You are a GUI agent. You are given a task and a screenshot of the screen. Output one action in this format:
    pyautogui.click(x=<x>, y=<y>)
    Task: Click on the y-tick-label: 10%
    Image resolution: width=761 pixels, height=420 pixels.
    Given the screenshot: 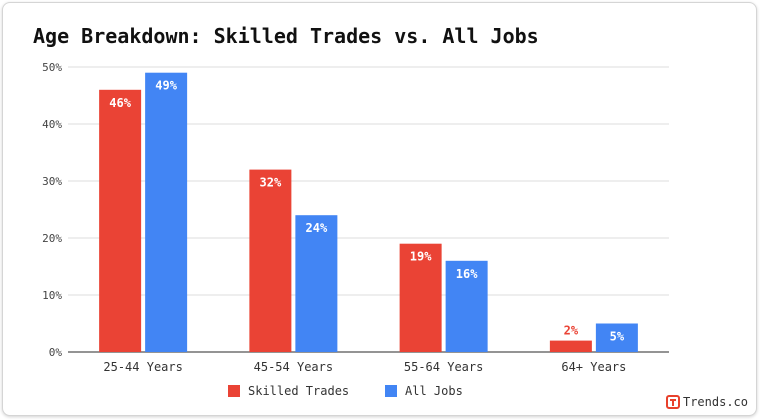 What is the action you would take?
    pyautogui.click(x=52, y=295)
    